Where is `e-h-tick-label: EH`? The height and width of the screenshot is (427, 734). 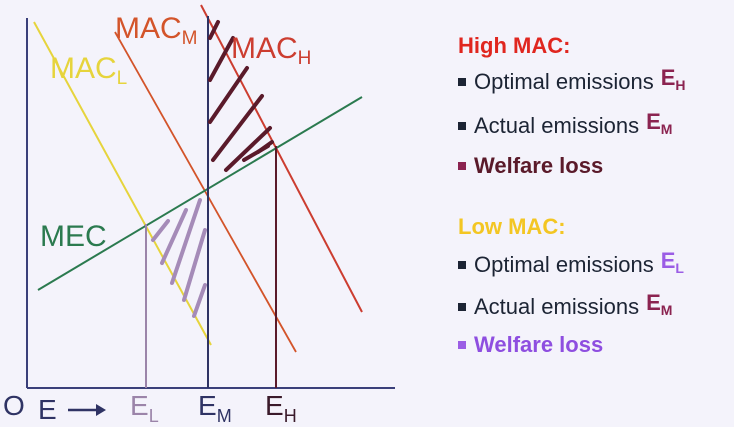 e-h-tick-label: EH is located at coordinates (281, 408).